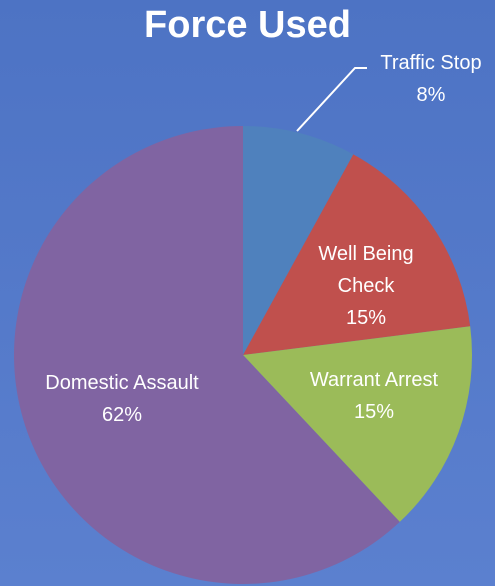  I want to click on value-label: 8%, so click(431, 95).